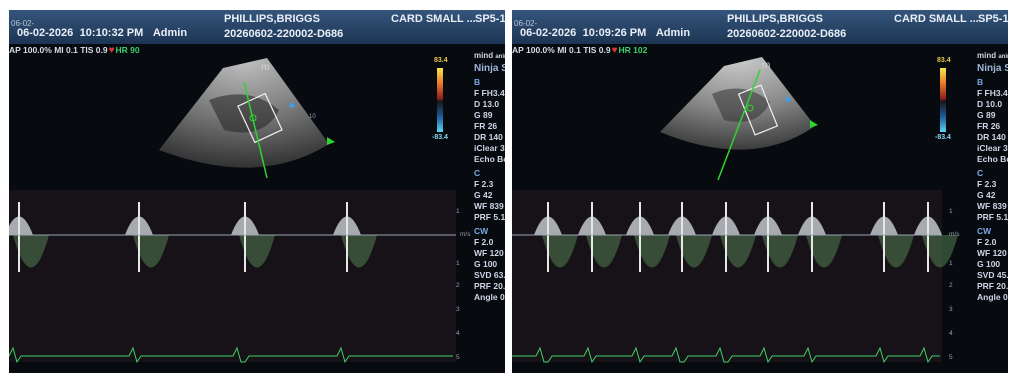  Describe the element at coordinates (102, 33) in the screenshot. I see `exam-datetime: 06-02-2026 10:10:32 PM Admin` at that location.